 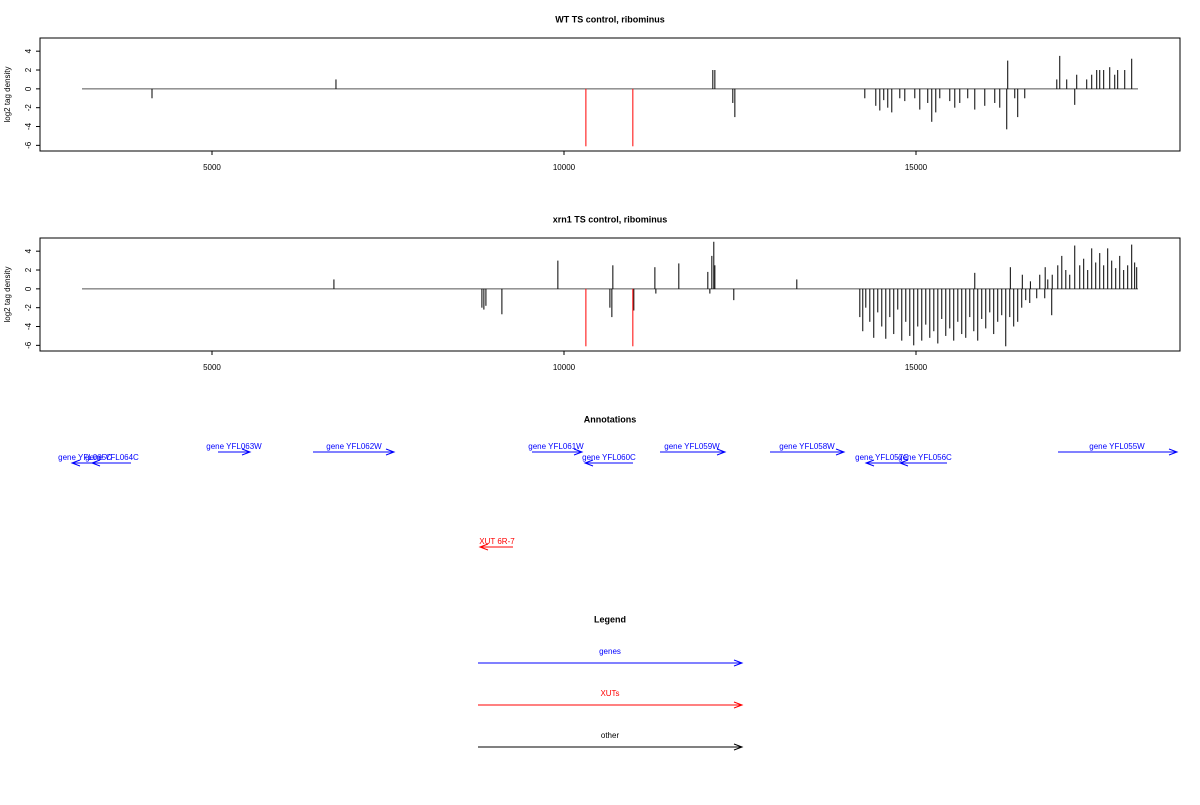 What do you see at coordinates (882, 457) in the screenshot?
I see `annotation-label: gene YFL057C` at bounding box center [882, 457].